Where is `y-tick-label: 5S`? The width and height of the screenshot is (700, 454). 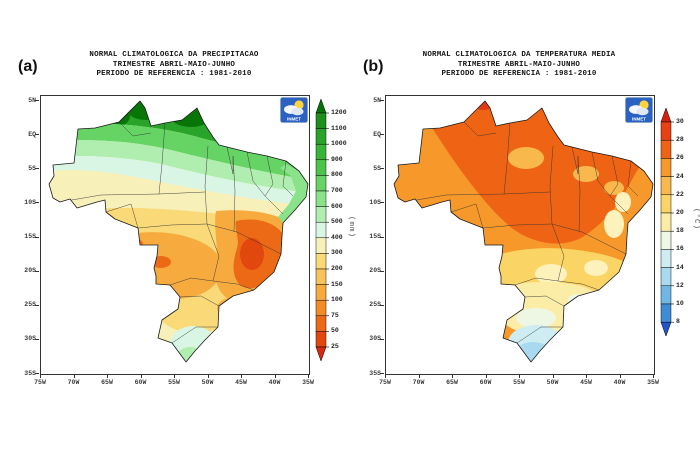
y-tick-label: 5S is located at coordinates (32, 168).